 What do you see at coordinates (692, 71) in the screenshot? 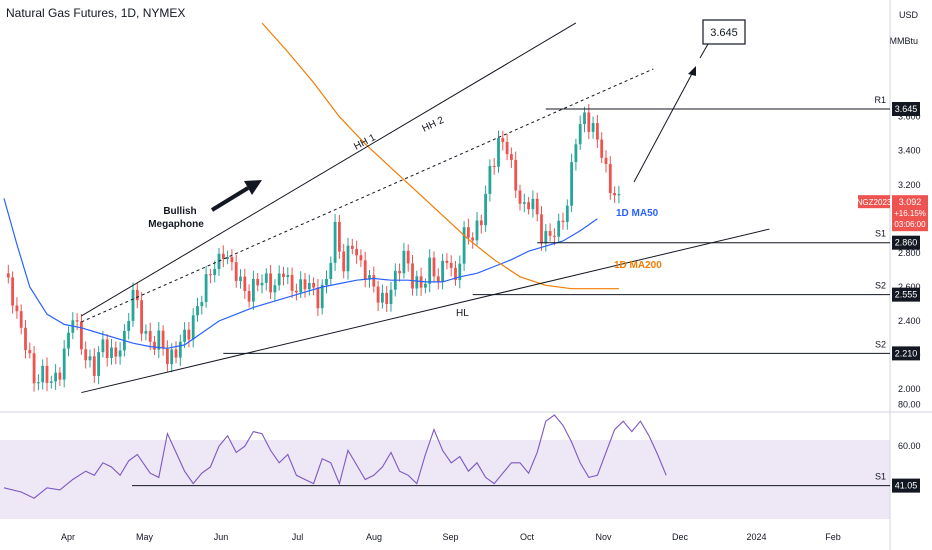
I see `projection-arrow-head` at bounding box center [692, 71].